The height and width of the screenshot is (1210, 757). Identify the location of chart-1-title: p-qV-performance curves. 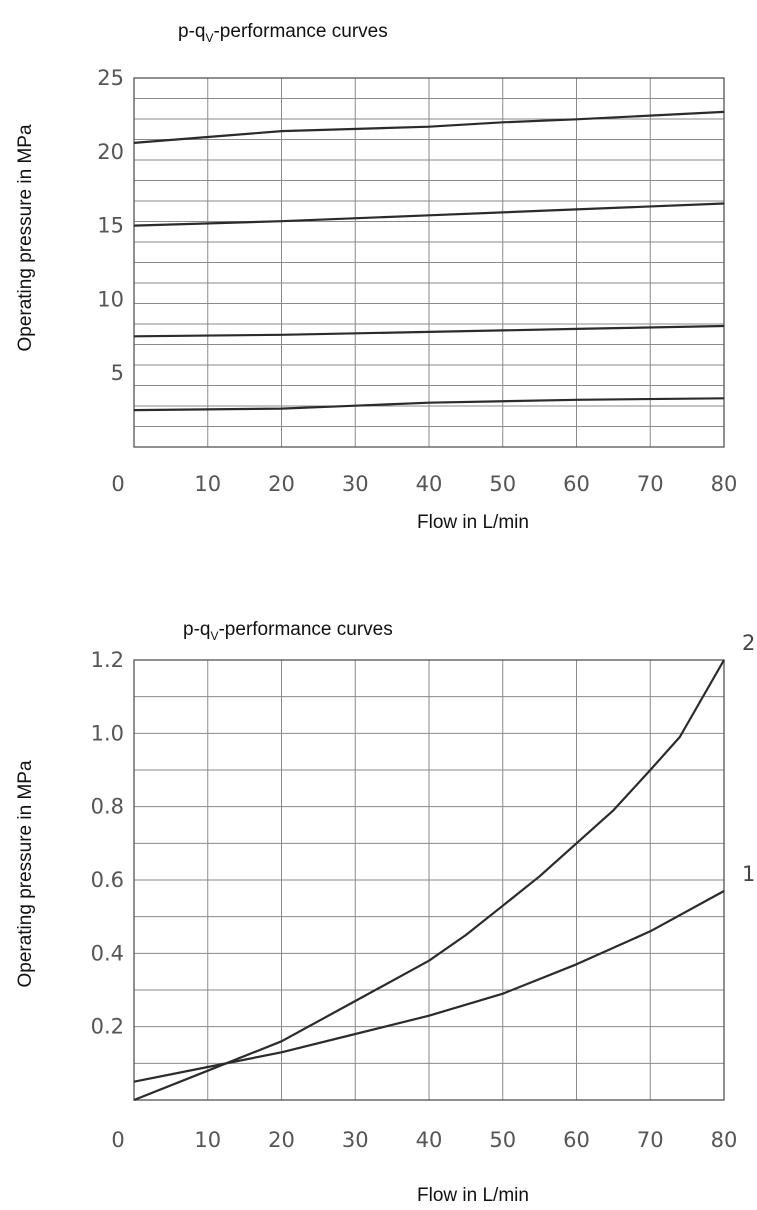
(283, 33).